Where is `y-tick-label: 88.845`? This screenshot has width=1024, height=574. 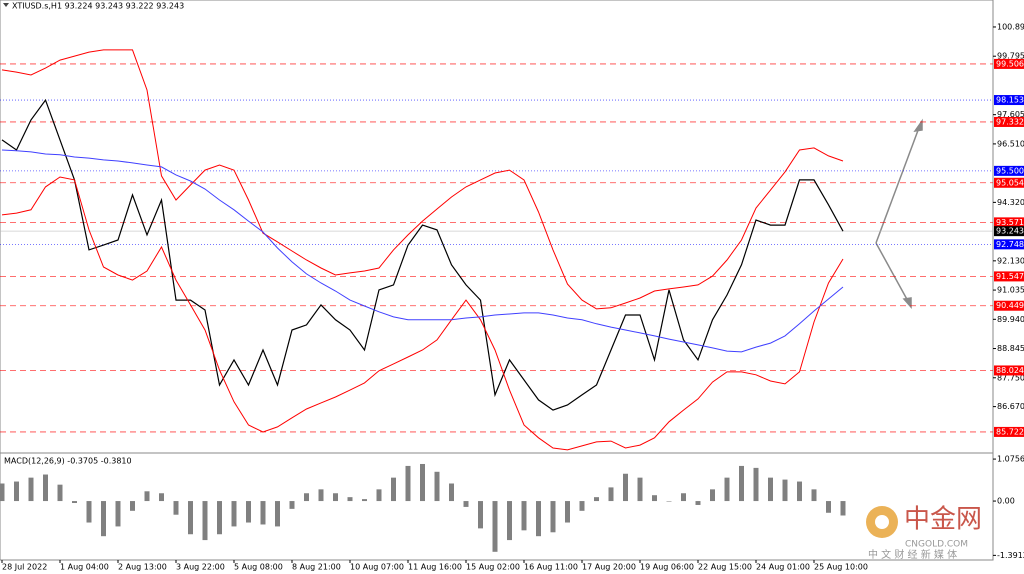 y-tick-label: 88.845 is located at coordinates (1010, 348).